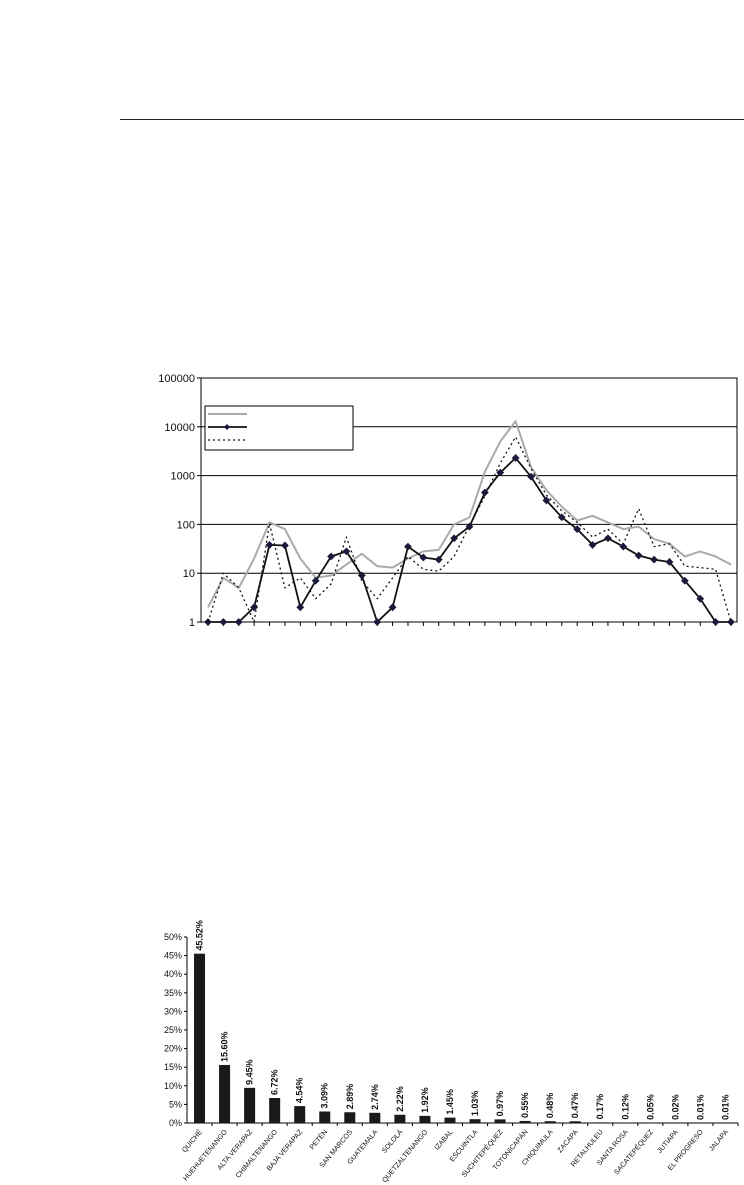  What do you see at coordinates (482, 1153) in the screenshot?
I see `category-label: SUCHITEPÉQUEZ` at bounding box center [482, 1153].